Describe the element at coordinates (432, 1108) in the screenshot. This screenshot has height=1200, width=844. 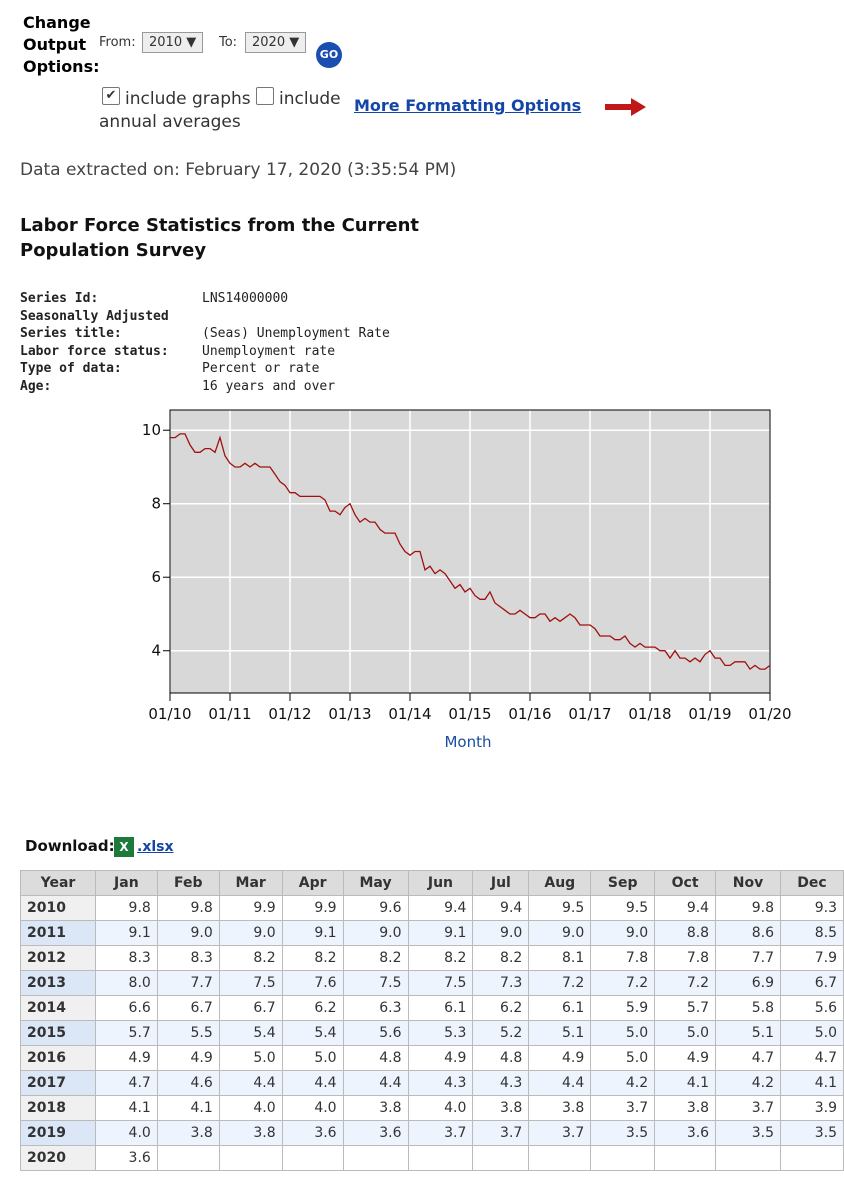
I see `table-row: 2018 4.1 4.1 4.0 4.0 3.8 4.0 3.8 3.8 3.7 3.8 3.7 3.9` at that location.